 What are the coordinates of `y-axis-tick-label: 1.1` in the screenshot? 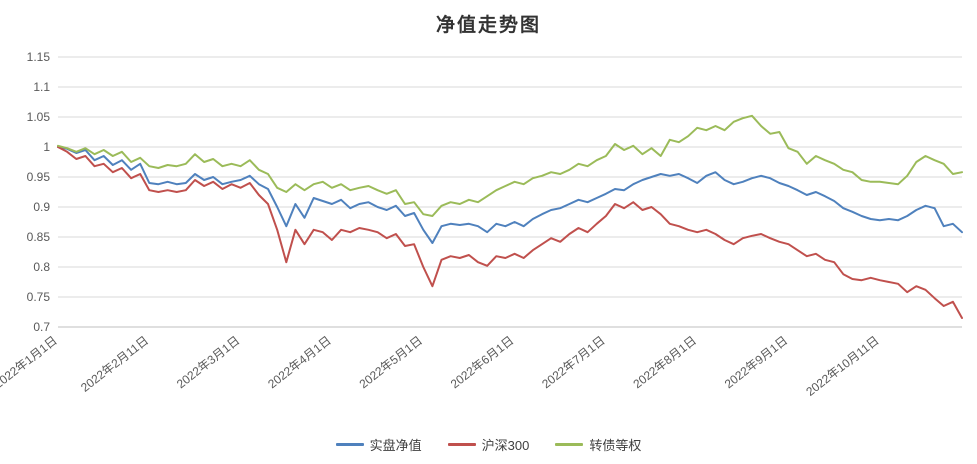 It's located at (41, 87).